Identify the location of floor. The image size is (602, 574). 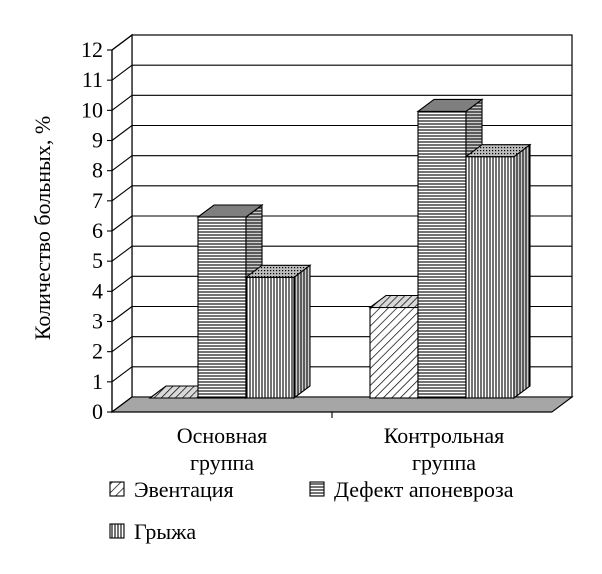
(342, 404).